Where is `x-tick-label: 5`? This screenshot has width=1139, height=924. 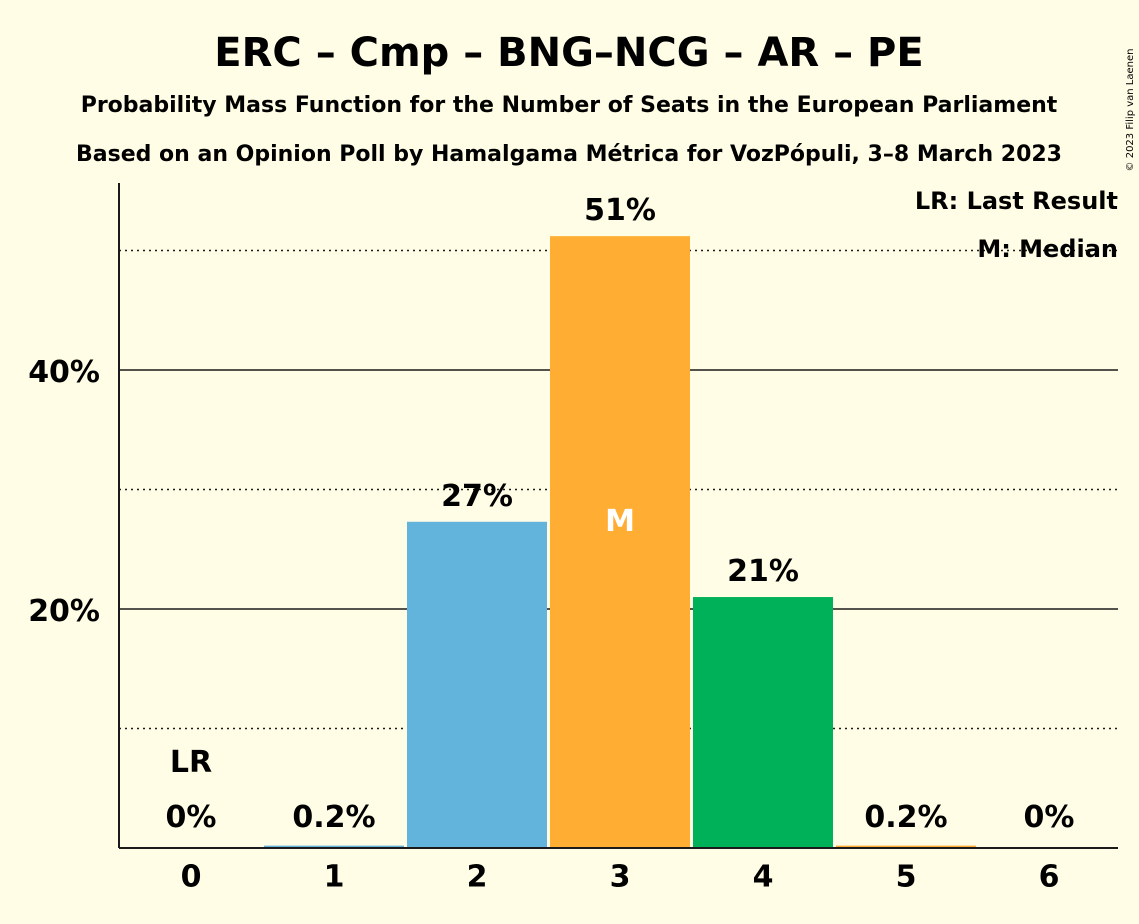
x-tick-label: 5 is located at coordinates (906, 877).